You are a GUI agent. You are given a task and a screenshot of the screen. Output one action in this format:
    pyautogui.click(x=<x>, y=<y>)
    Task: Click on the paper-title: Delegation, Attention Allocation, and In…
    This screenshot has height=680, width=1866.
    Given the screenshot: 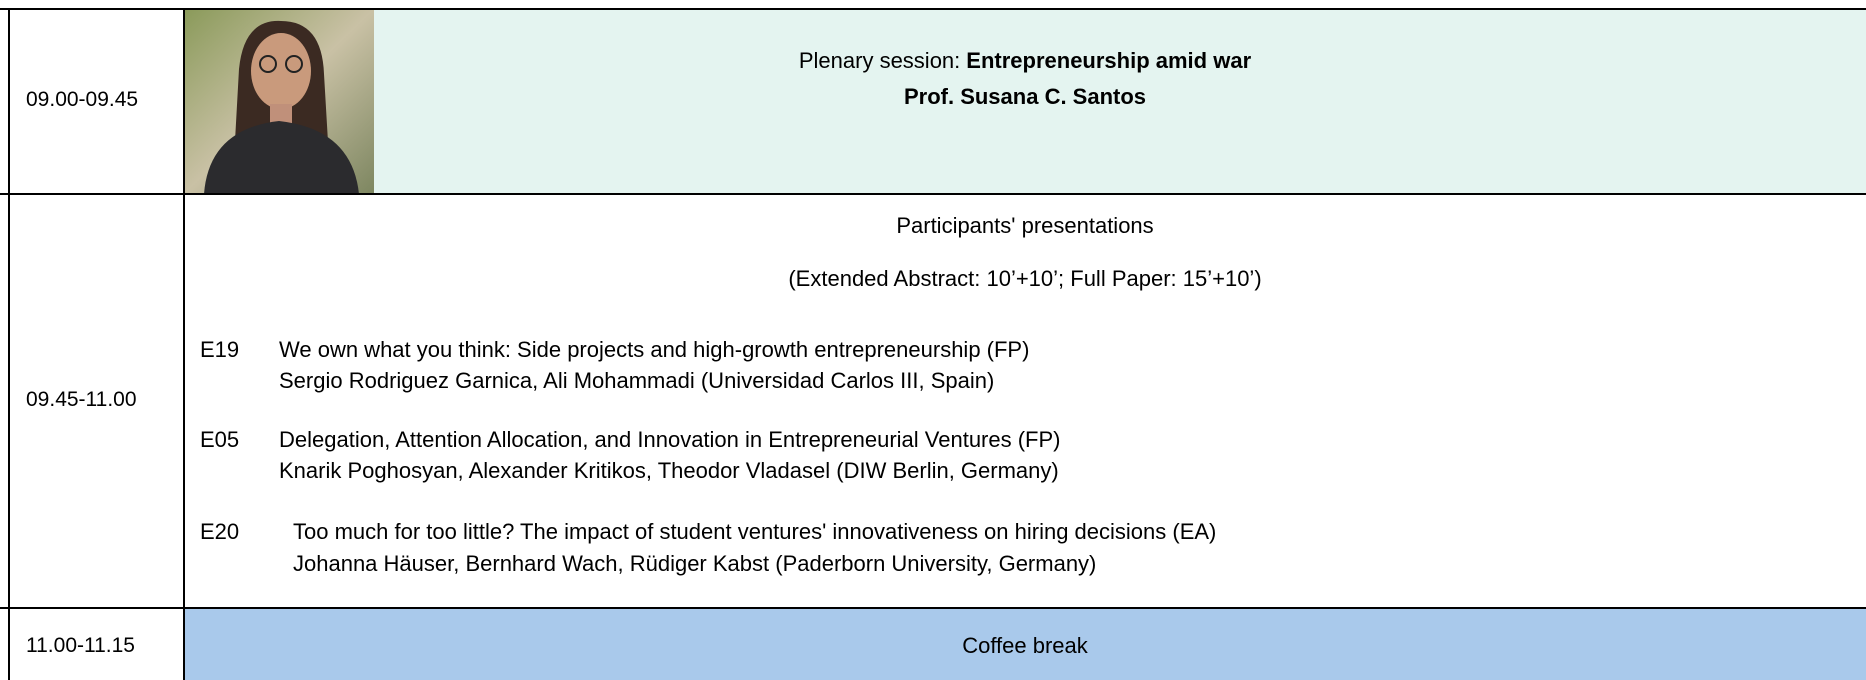 What is the action you would take?
    pyautogui.click(x=670, y=439)
    